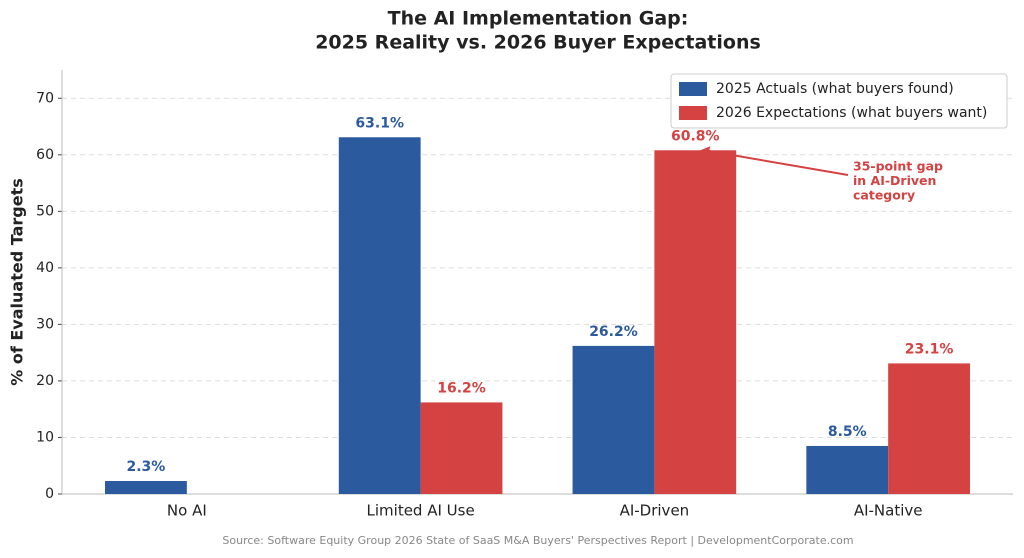 The width and height of the screenshot is (1024, 558). I want to click on annotation-text: in AI-Driven, so click(894, 180).